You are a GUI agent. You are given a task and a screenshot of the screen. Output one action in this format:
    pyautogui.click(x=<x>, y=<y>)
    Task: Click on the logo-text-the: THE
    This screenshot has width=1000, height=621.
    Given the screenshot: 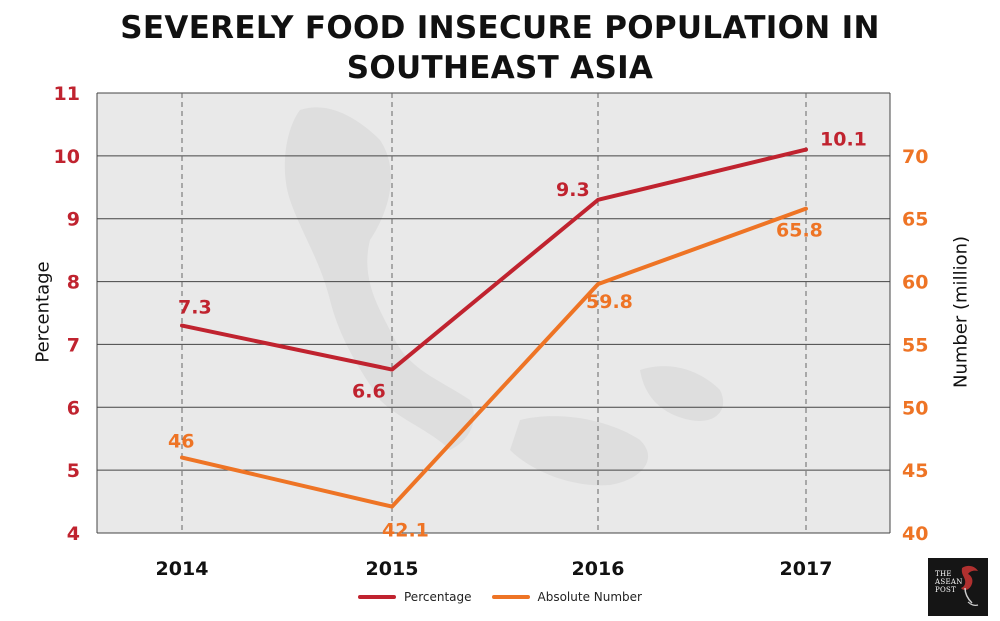 What is the action you would take?
    pyautogui.click(x=943, y=574)
    